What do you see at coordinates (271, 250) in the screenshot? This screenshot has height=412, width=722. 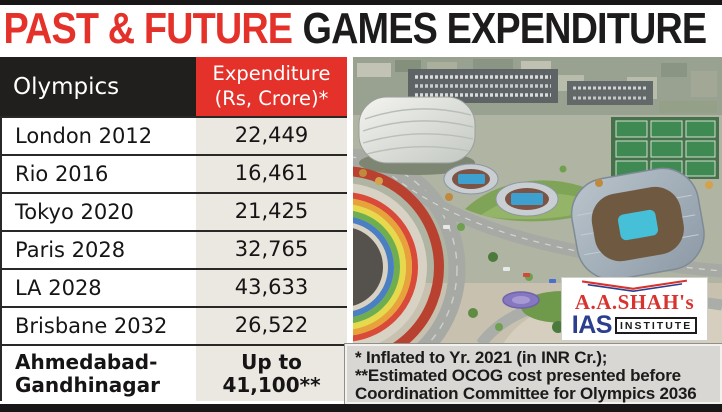 I see `expenditure-cell: 32,765` at bounding box center [271, 250].